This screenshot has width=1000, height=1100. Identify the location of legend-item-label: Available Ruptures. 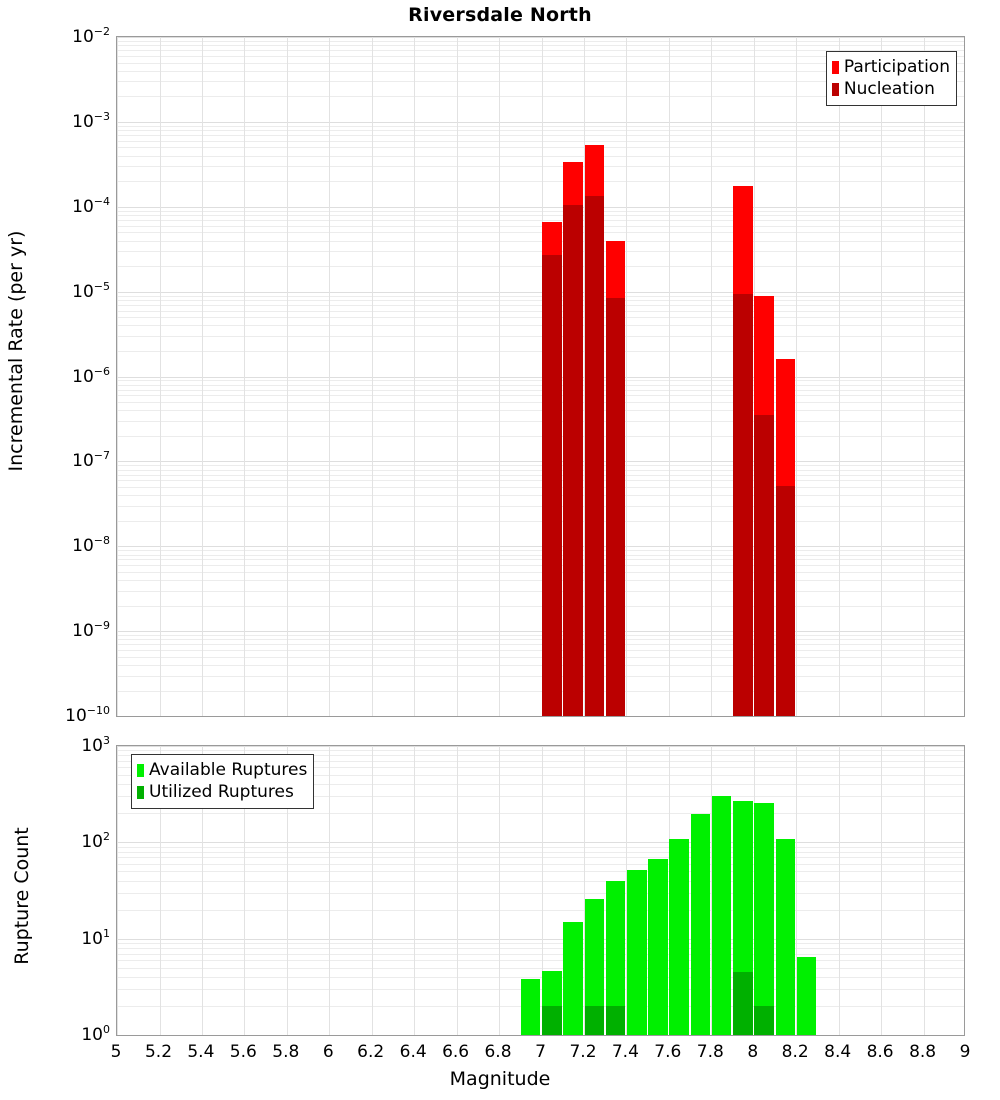
(228, 769).